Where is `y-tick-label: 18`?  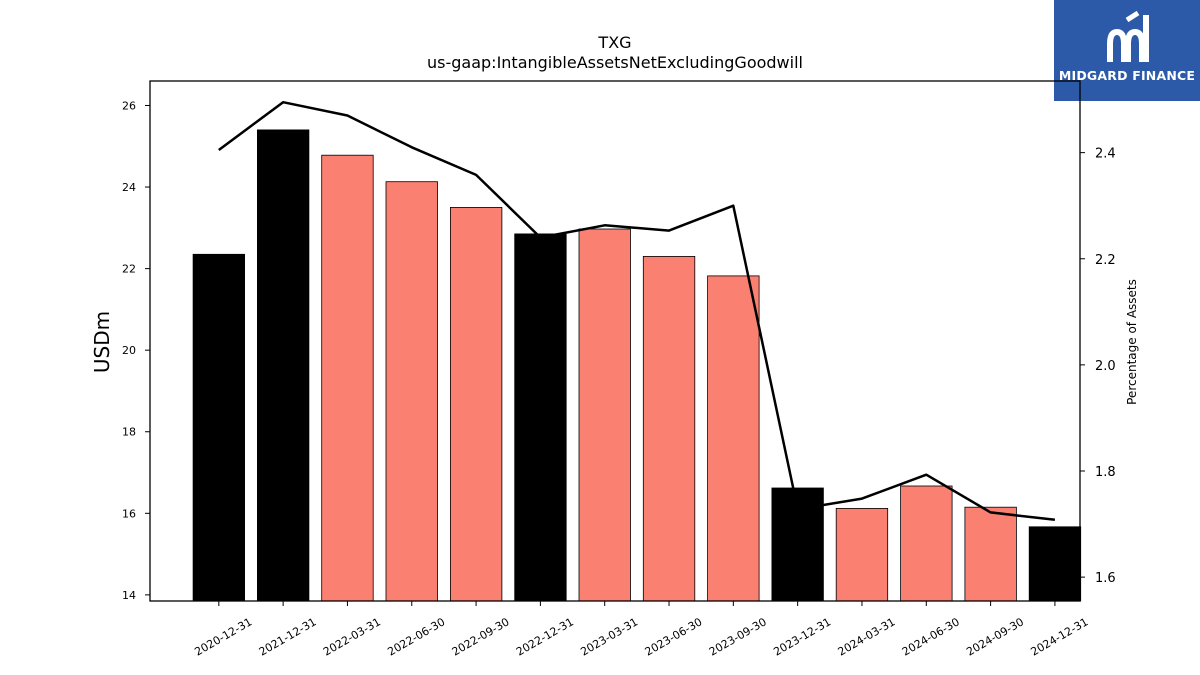 y-tick-label: 18 is located at coordinates (129, 432).